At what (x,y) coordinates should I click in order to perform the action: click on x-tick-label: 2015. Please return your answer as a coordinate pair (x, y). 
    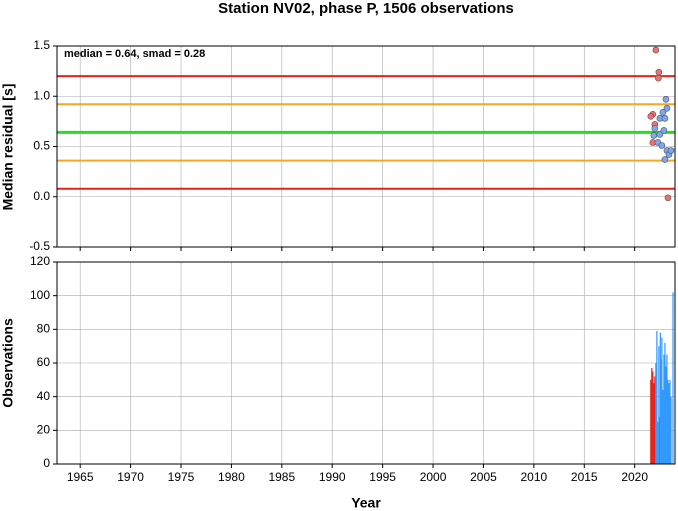
    Looking at the image, I should click on (584, 477).